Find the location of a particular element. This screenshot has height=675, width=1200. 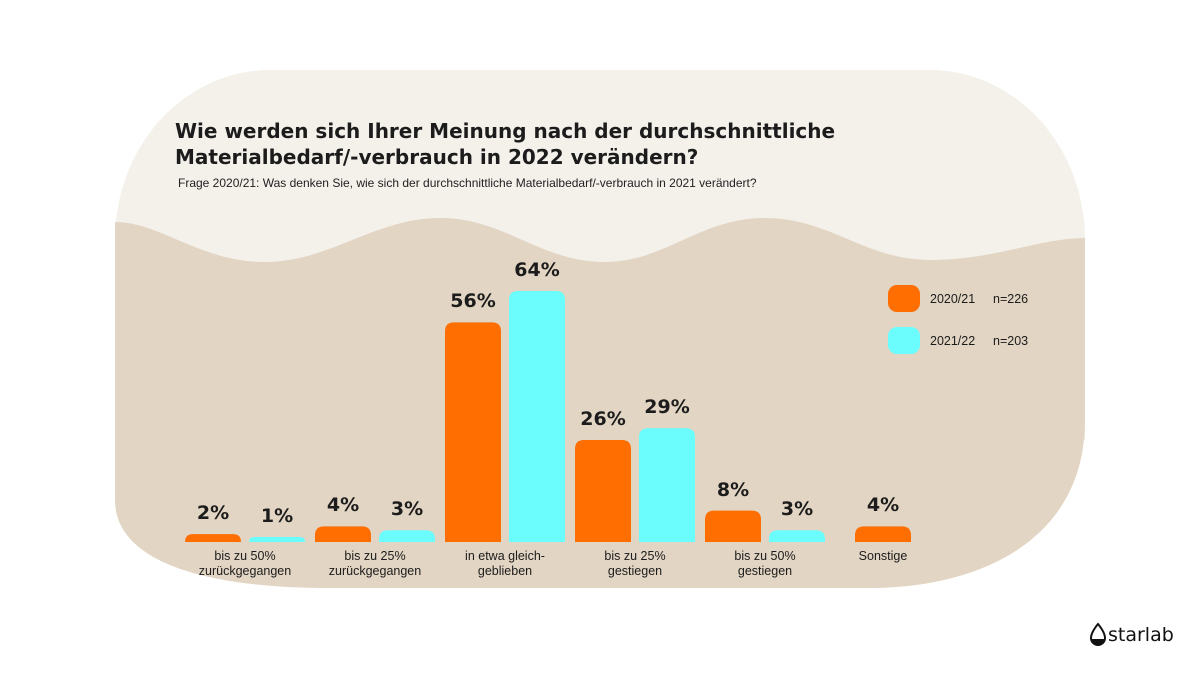

value-label-2020-21-cat-5: 4% is located at coordinates (883, 505).